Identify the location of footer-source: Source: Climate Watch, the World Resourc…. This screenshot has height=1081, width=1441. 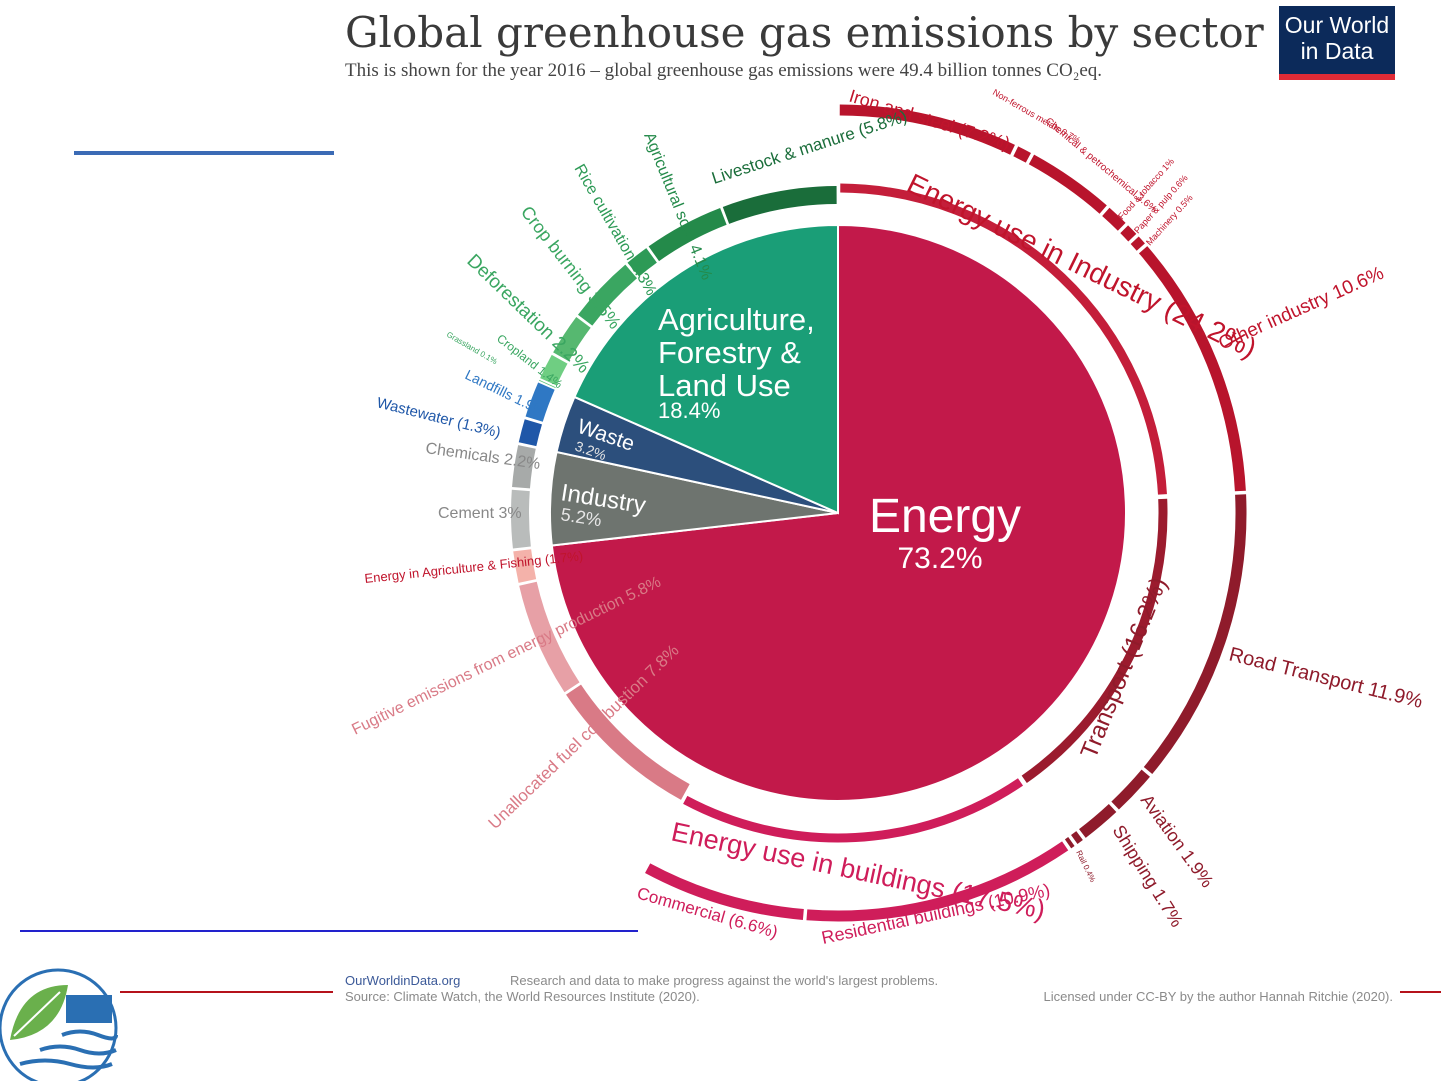
(522, 996).